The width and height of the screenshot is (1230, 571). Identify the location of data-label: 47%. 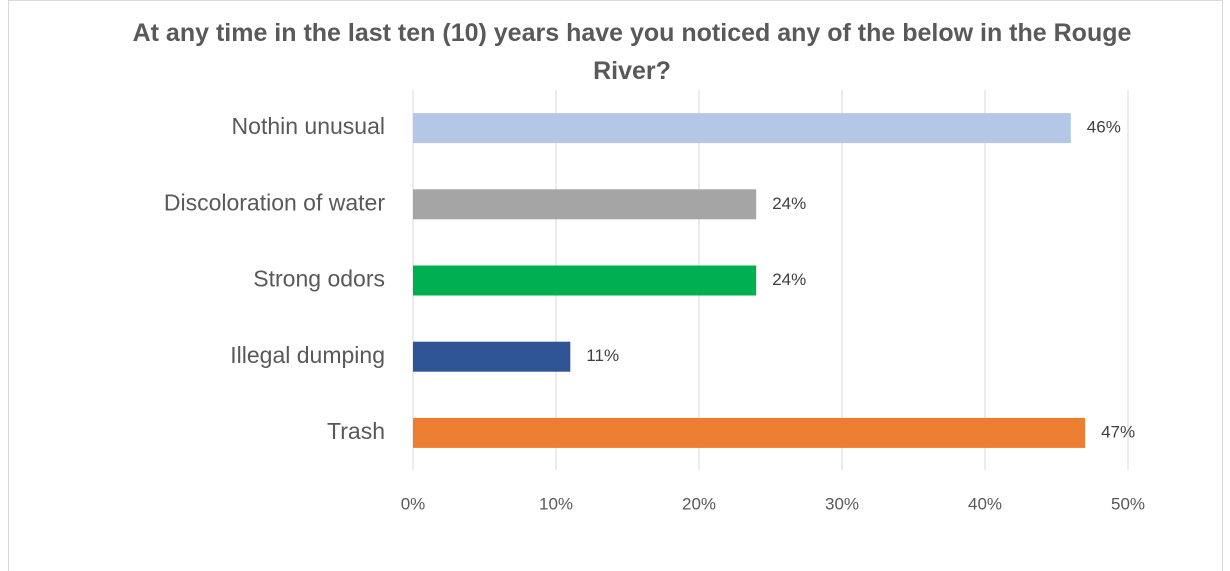
(1118, 431).